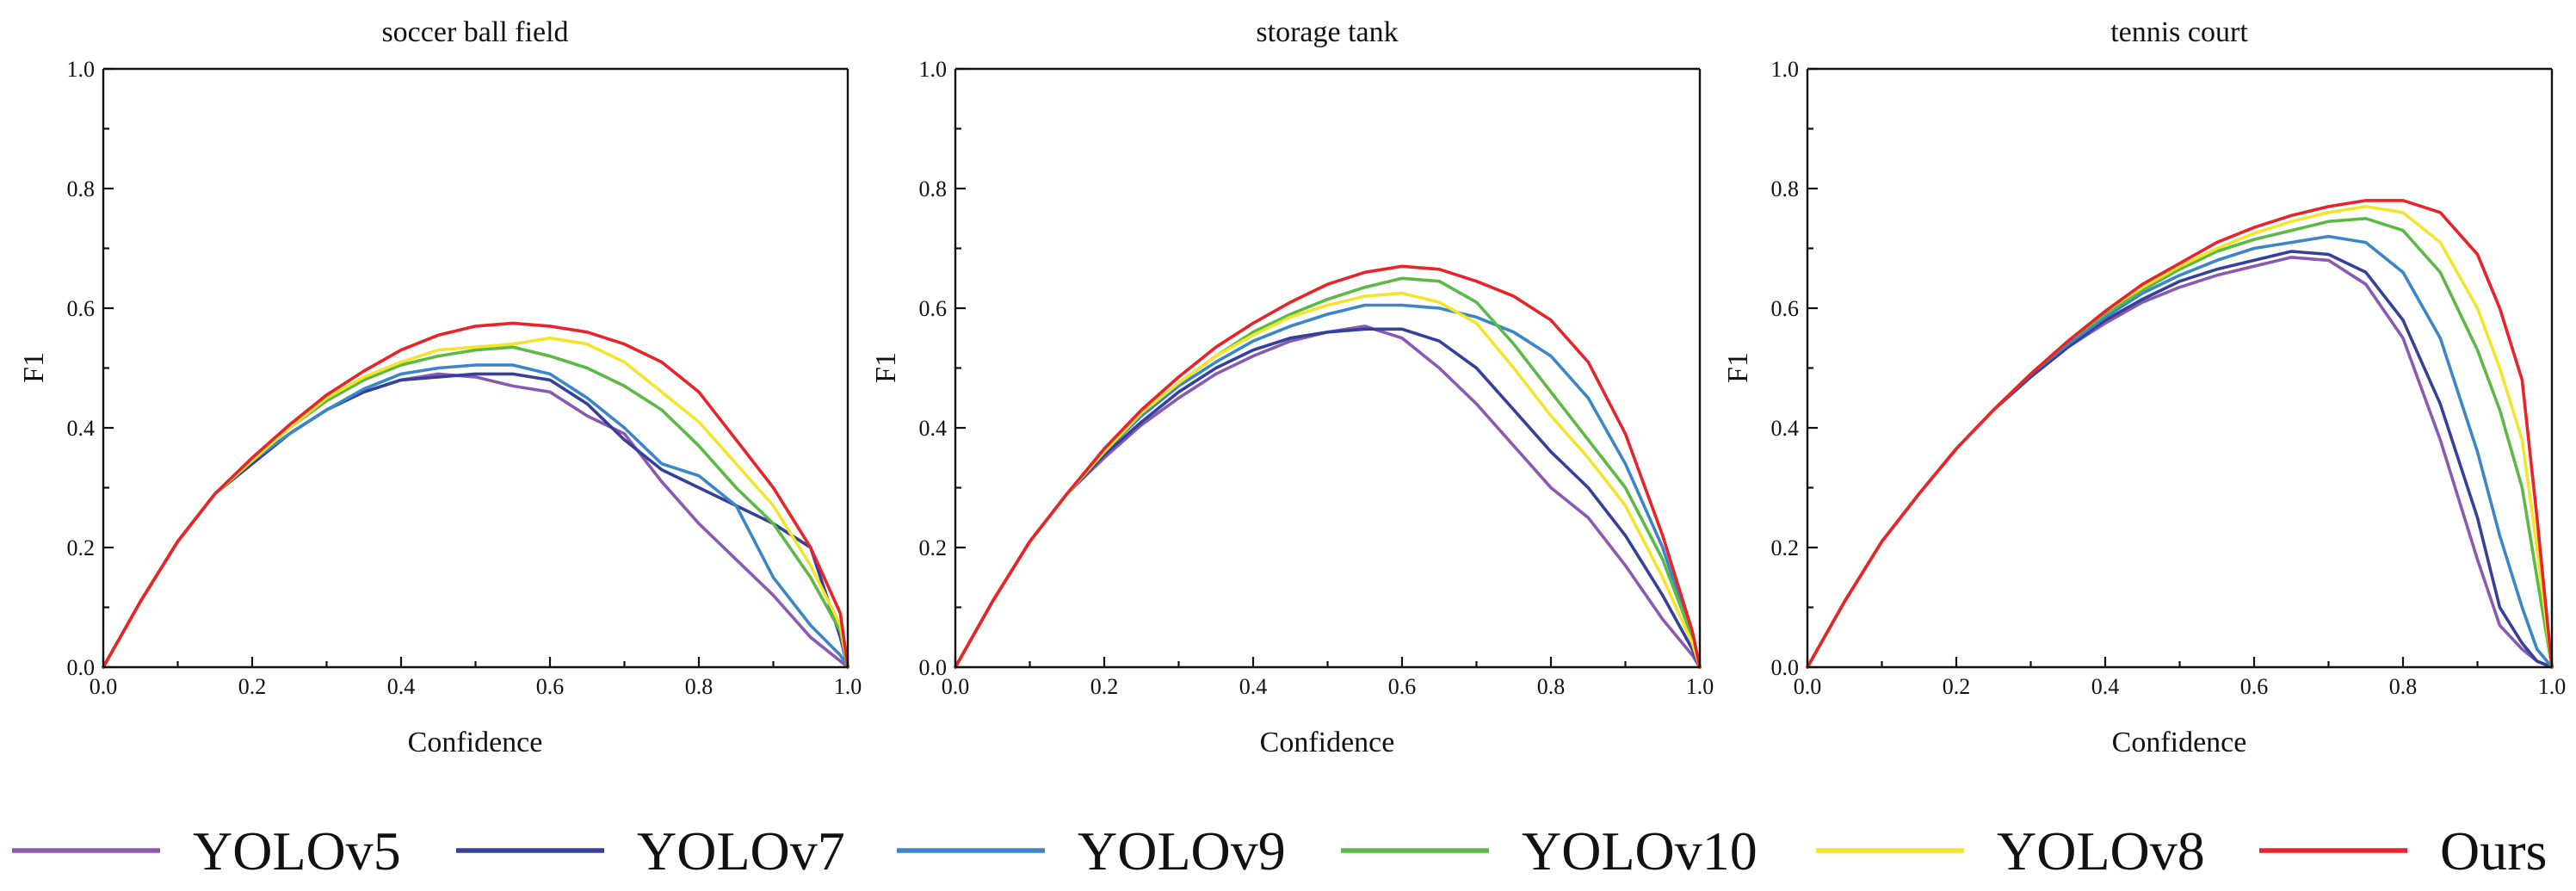 This screenshot has width=2576, height=891. Describe the element at coordinates (2101, 851) in the screenshot. I see `legend-label-yolov8: YOLOv8` at that location.